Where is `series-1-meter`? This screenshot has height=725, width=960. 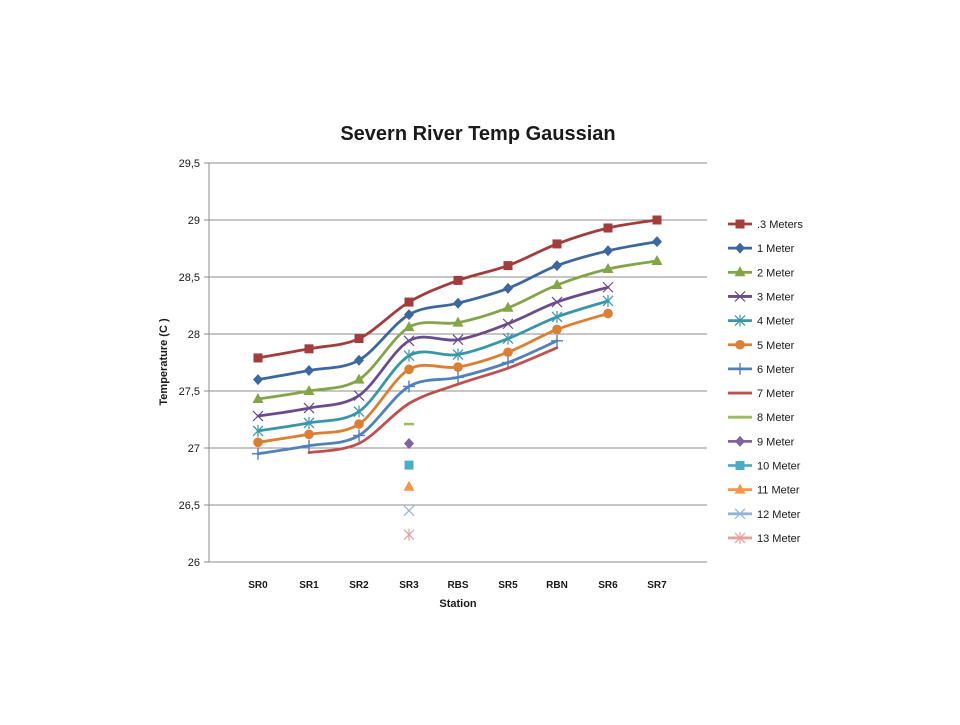
series-1-meter is located at coordinates (457, 311).